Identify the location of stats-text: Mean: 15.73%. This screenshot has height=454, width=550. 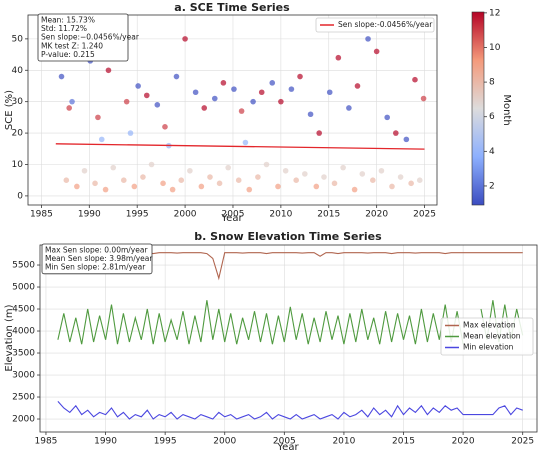
(68, 20).